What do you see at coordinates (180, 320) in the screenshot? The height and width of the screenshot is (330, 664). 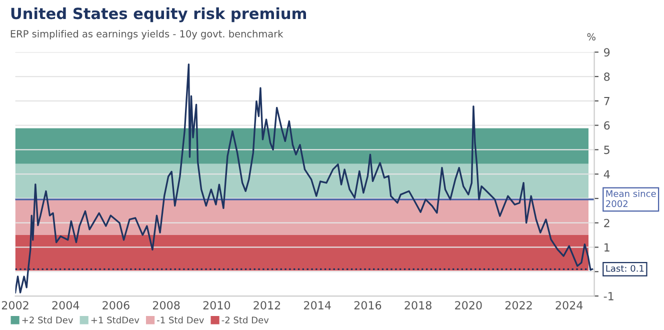 I see `legend-label: -1 Std Dev` at bounding box center [180, 320].